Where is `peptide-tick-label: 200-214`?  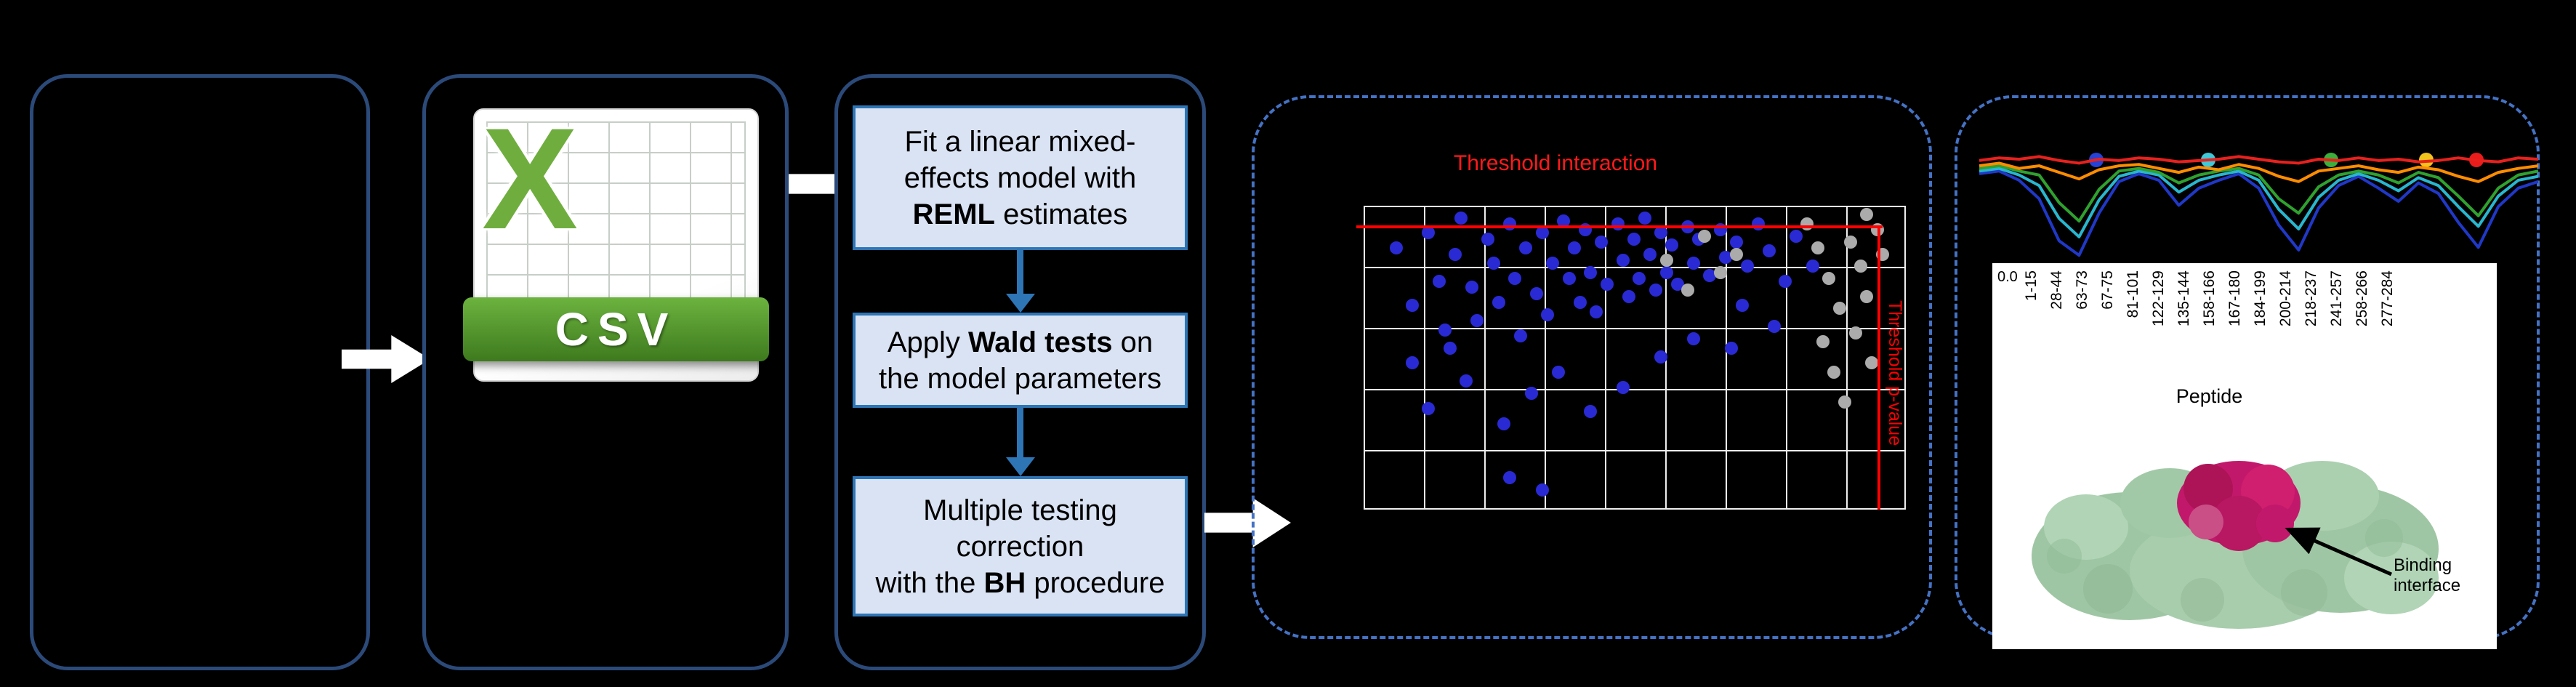 peptide-tick-label: 200-214 is located at coordinates (2285, 298).